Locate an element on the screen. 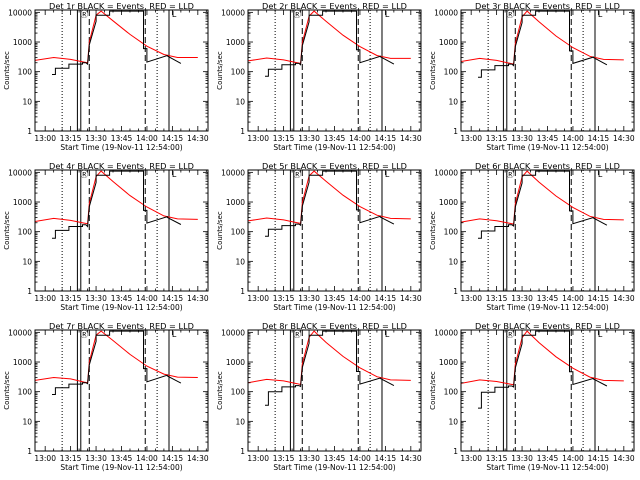  panel-title: Det 9r BLACK = Events, RED = LLD is located at coordinates (547, 326).